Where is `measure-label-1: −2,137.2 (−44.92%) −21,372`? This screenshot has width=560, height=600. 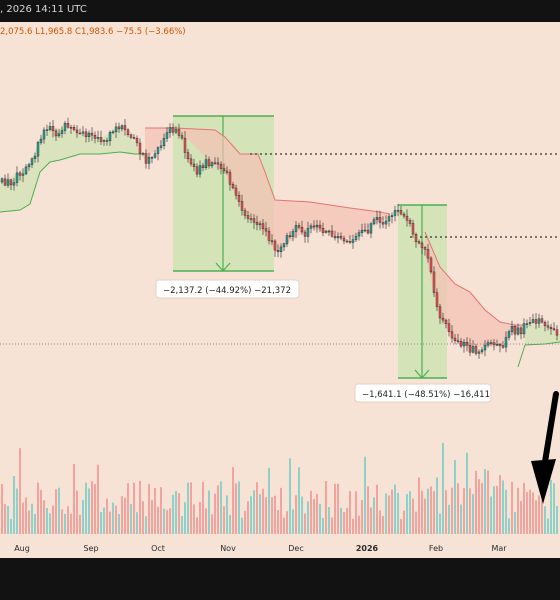 measure-label-1: −2,137.2 (−44.92%) −21,372 is located at coordinates (227, 291).